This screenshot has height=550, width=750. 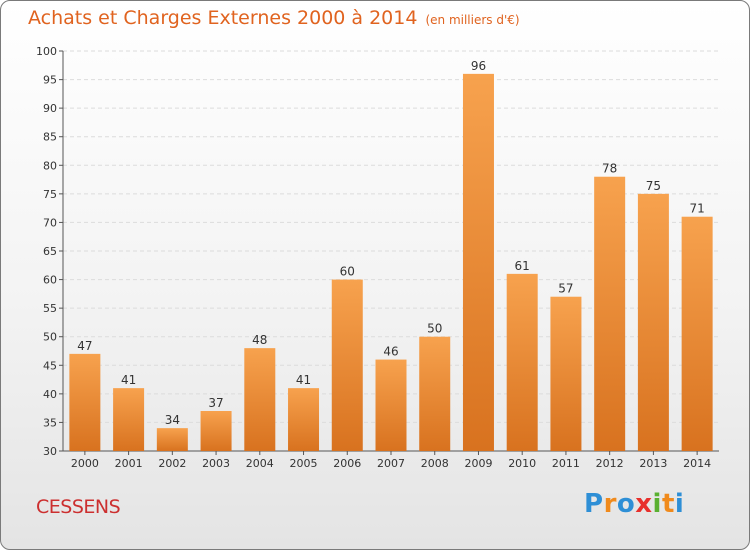 What do you see at coordinates (50, 251) in the screenshot?
I see `y-tick-label: 65` at bounding box center [50, 251].